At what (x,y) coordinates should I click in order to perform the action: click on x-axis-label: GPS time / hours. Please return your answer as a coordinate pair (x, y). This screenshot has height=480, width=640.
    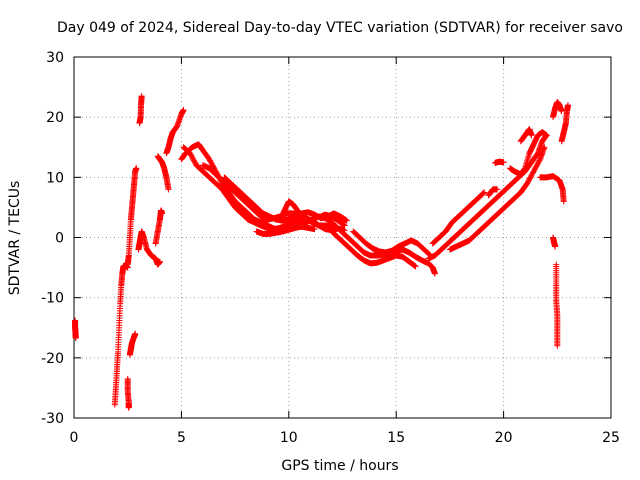
    Looking at the image, I should click on (339, 466).